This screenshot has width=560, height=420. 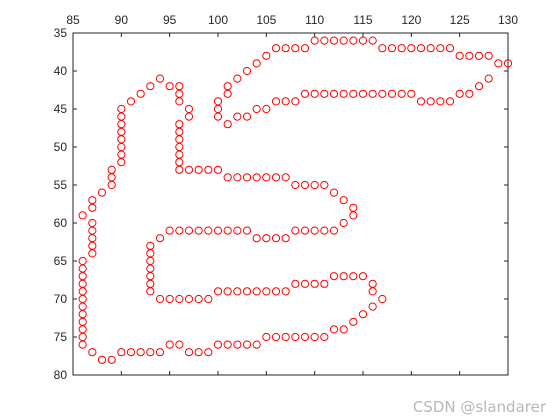 I want to click on y-tick-label: 35, so click(x=61, y=33).